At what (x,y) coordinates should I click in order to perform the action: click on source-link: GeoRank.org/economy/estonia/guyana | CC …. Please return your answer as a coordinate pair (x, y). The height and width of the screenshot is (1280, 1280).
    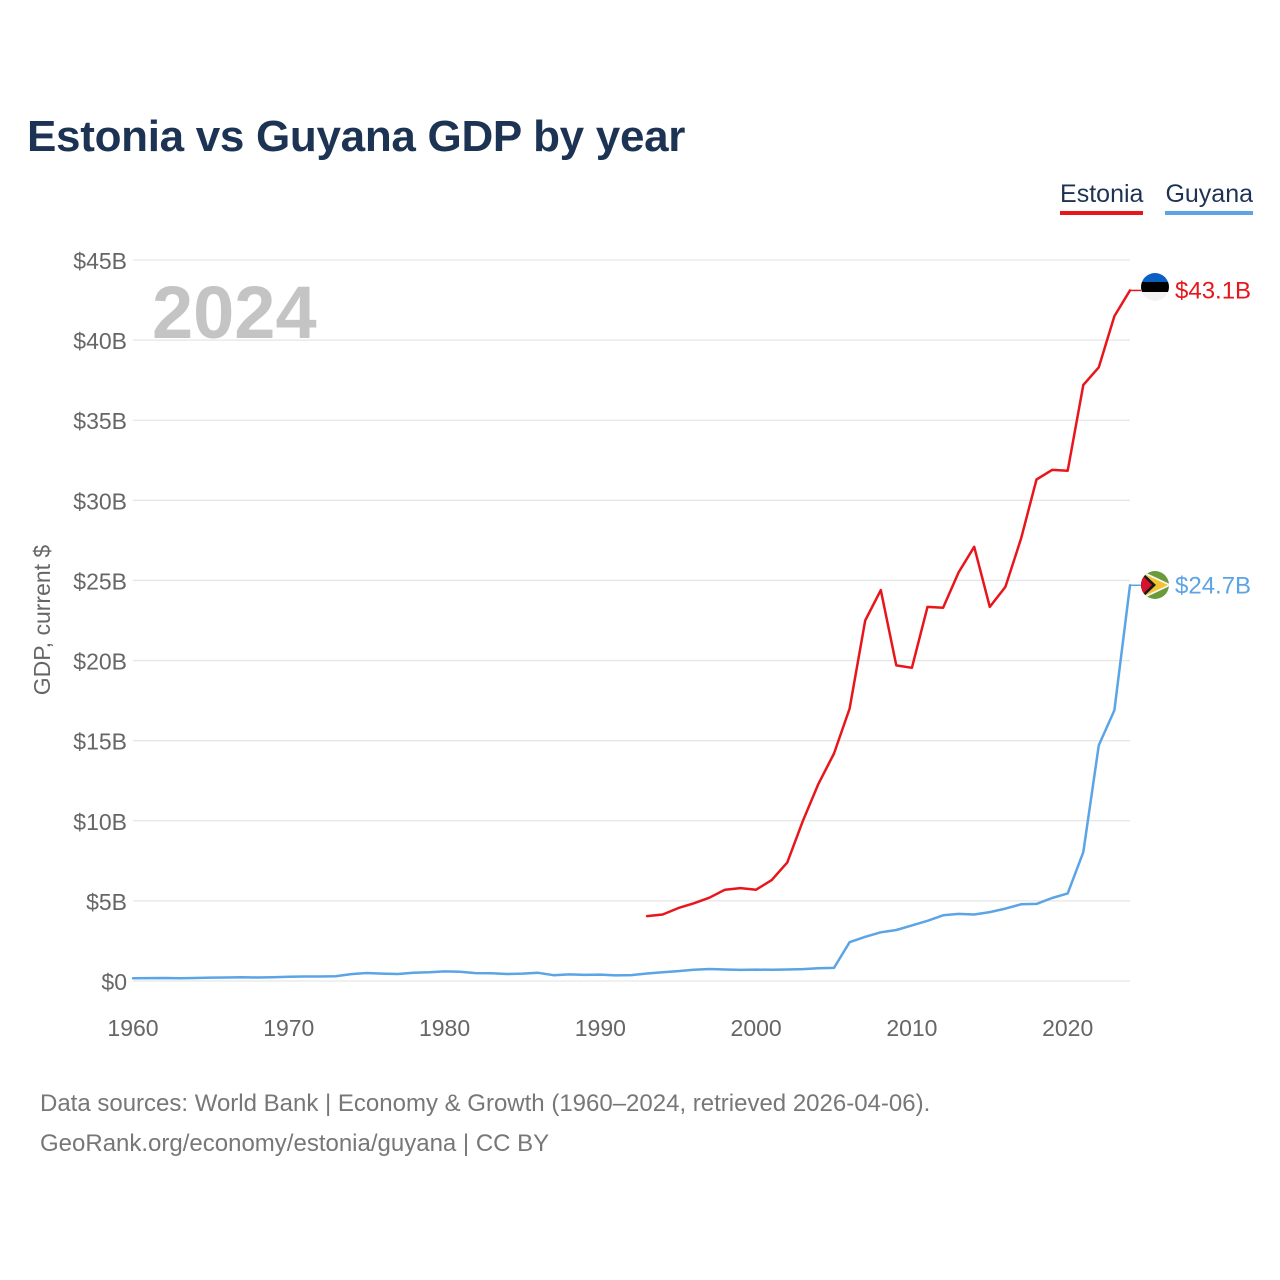
    Looking at the image, I should click on (295, 1143).